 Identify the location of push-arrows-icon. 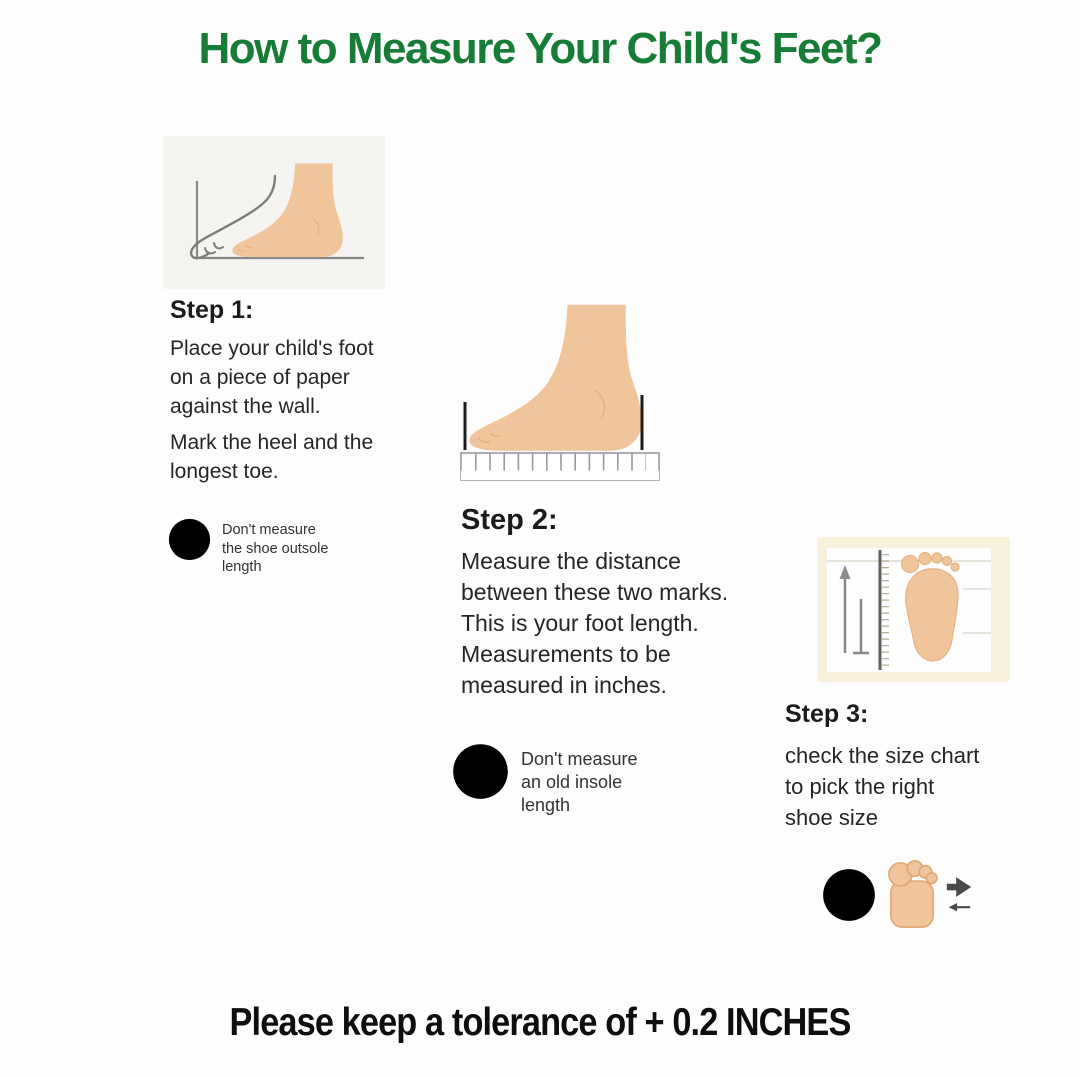
(959, 893).